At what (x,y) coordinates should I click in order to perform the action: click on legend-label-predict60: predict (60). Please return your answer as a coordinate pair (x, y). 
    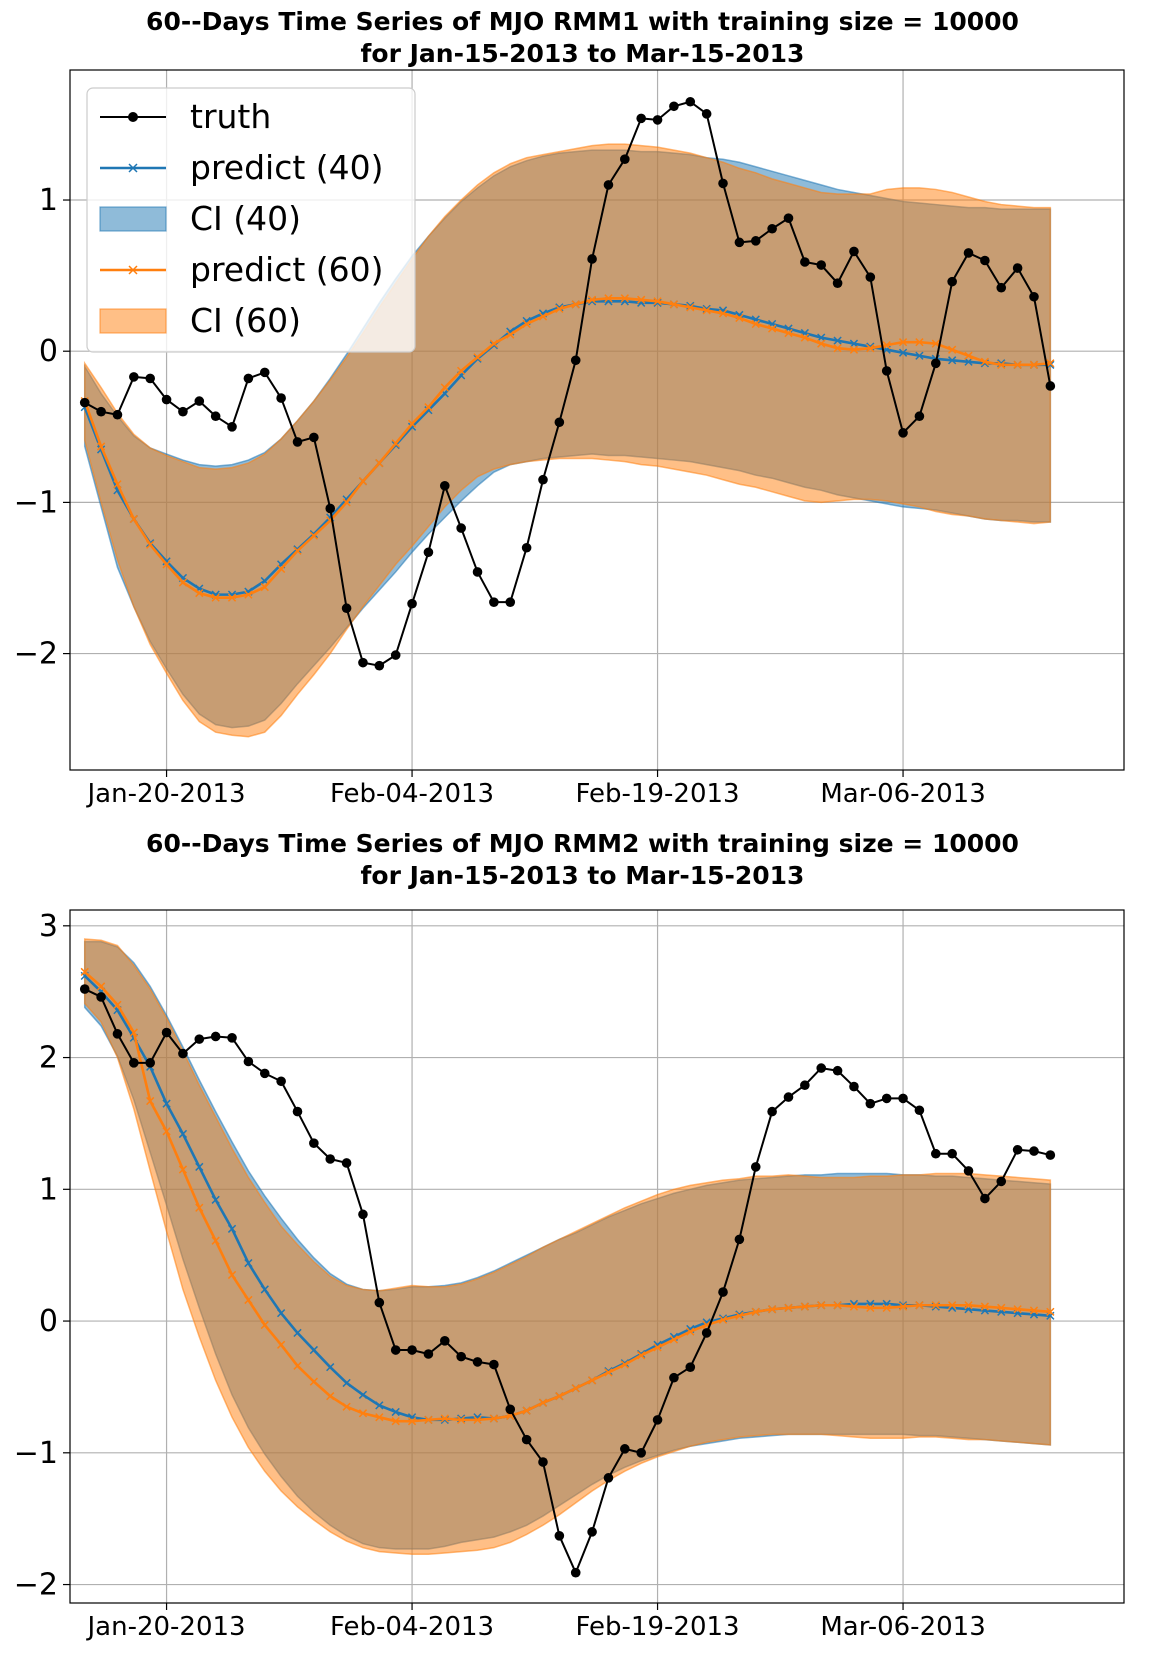
    Looking at the image, I should click on (287, 269).